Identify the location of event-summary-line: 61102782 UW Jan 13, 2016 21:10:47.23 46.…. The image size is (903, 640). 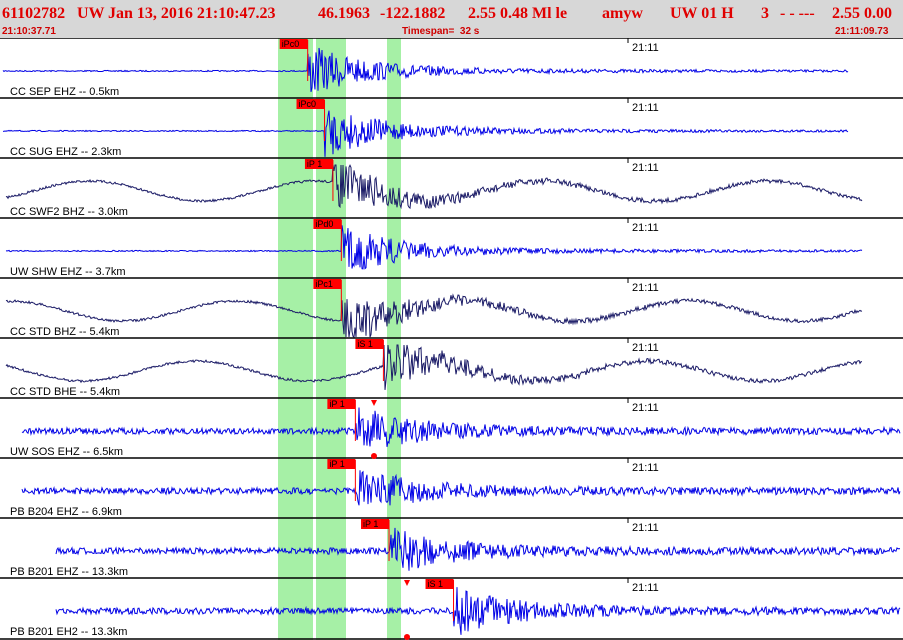
(452, 14).